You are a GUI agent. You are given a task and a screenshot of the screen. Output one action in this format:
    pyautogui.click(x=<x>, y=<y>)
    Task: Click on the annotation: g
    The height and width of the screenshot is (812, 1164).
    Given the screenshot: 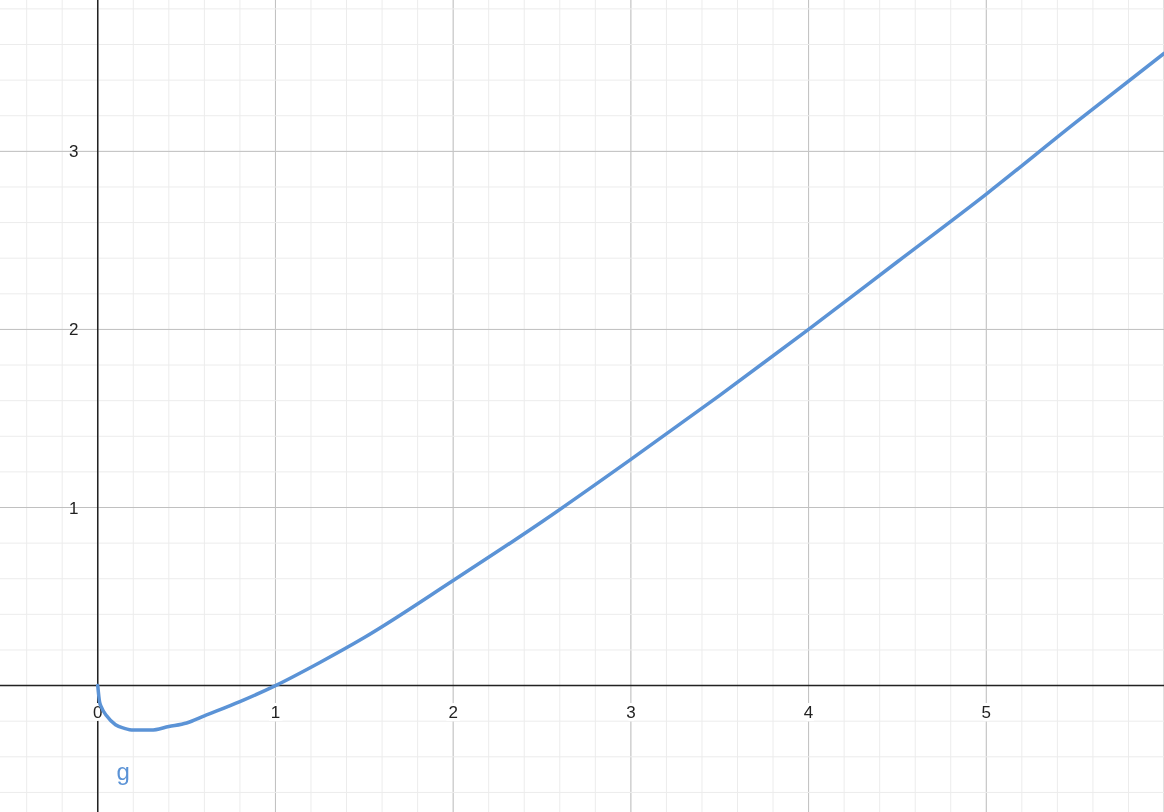 What is the action you would take?
    pyautogui.click(x=123, y=772)
    